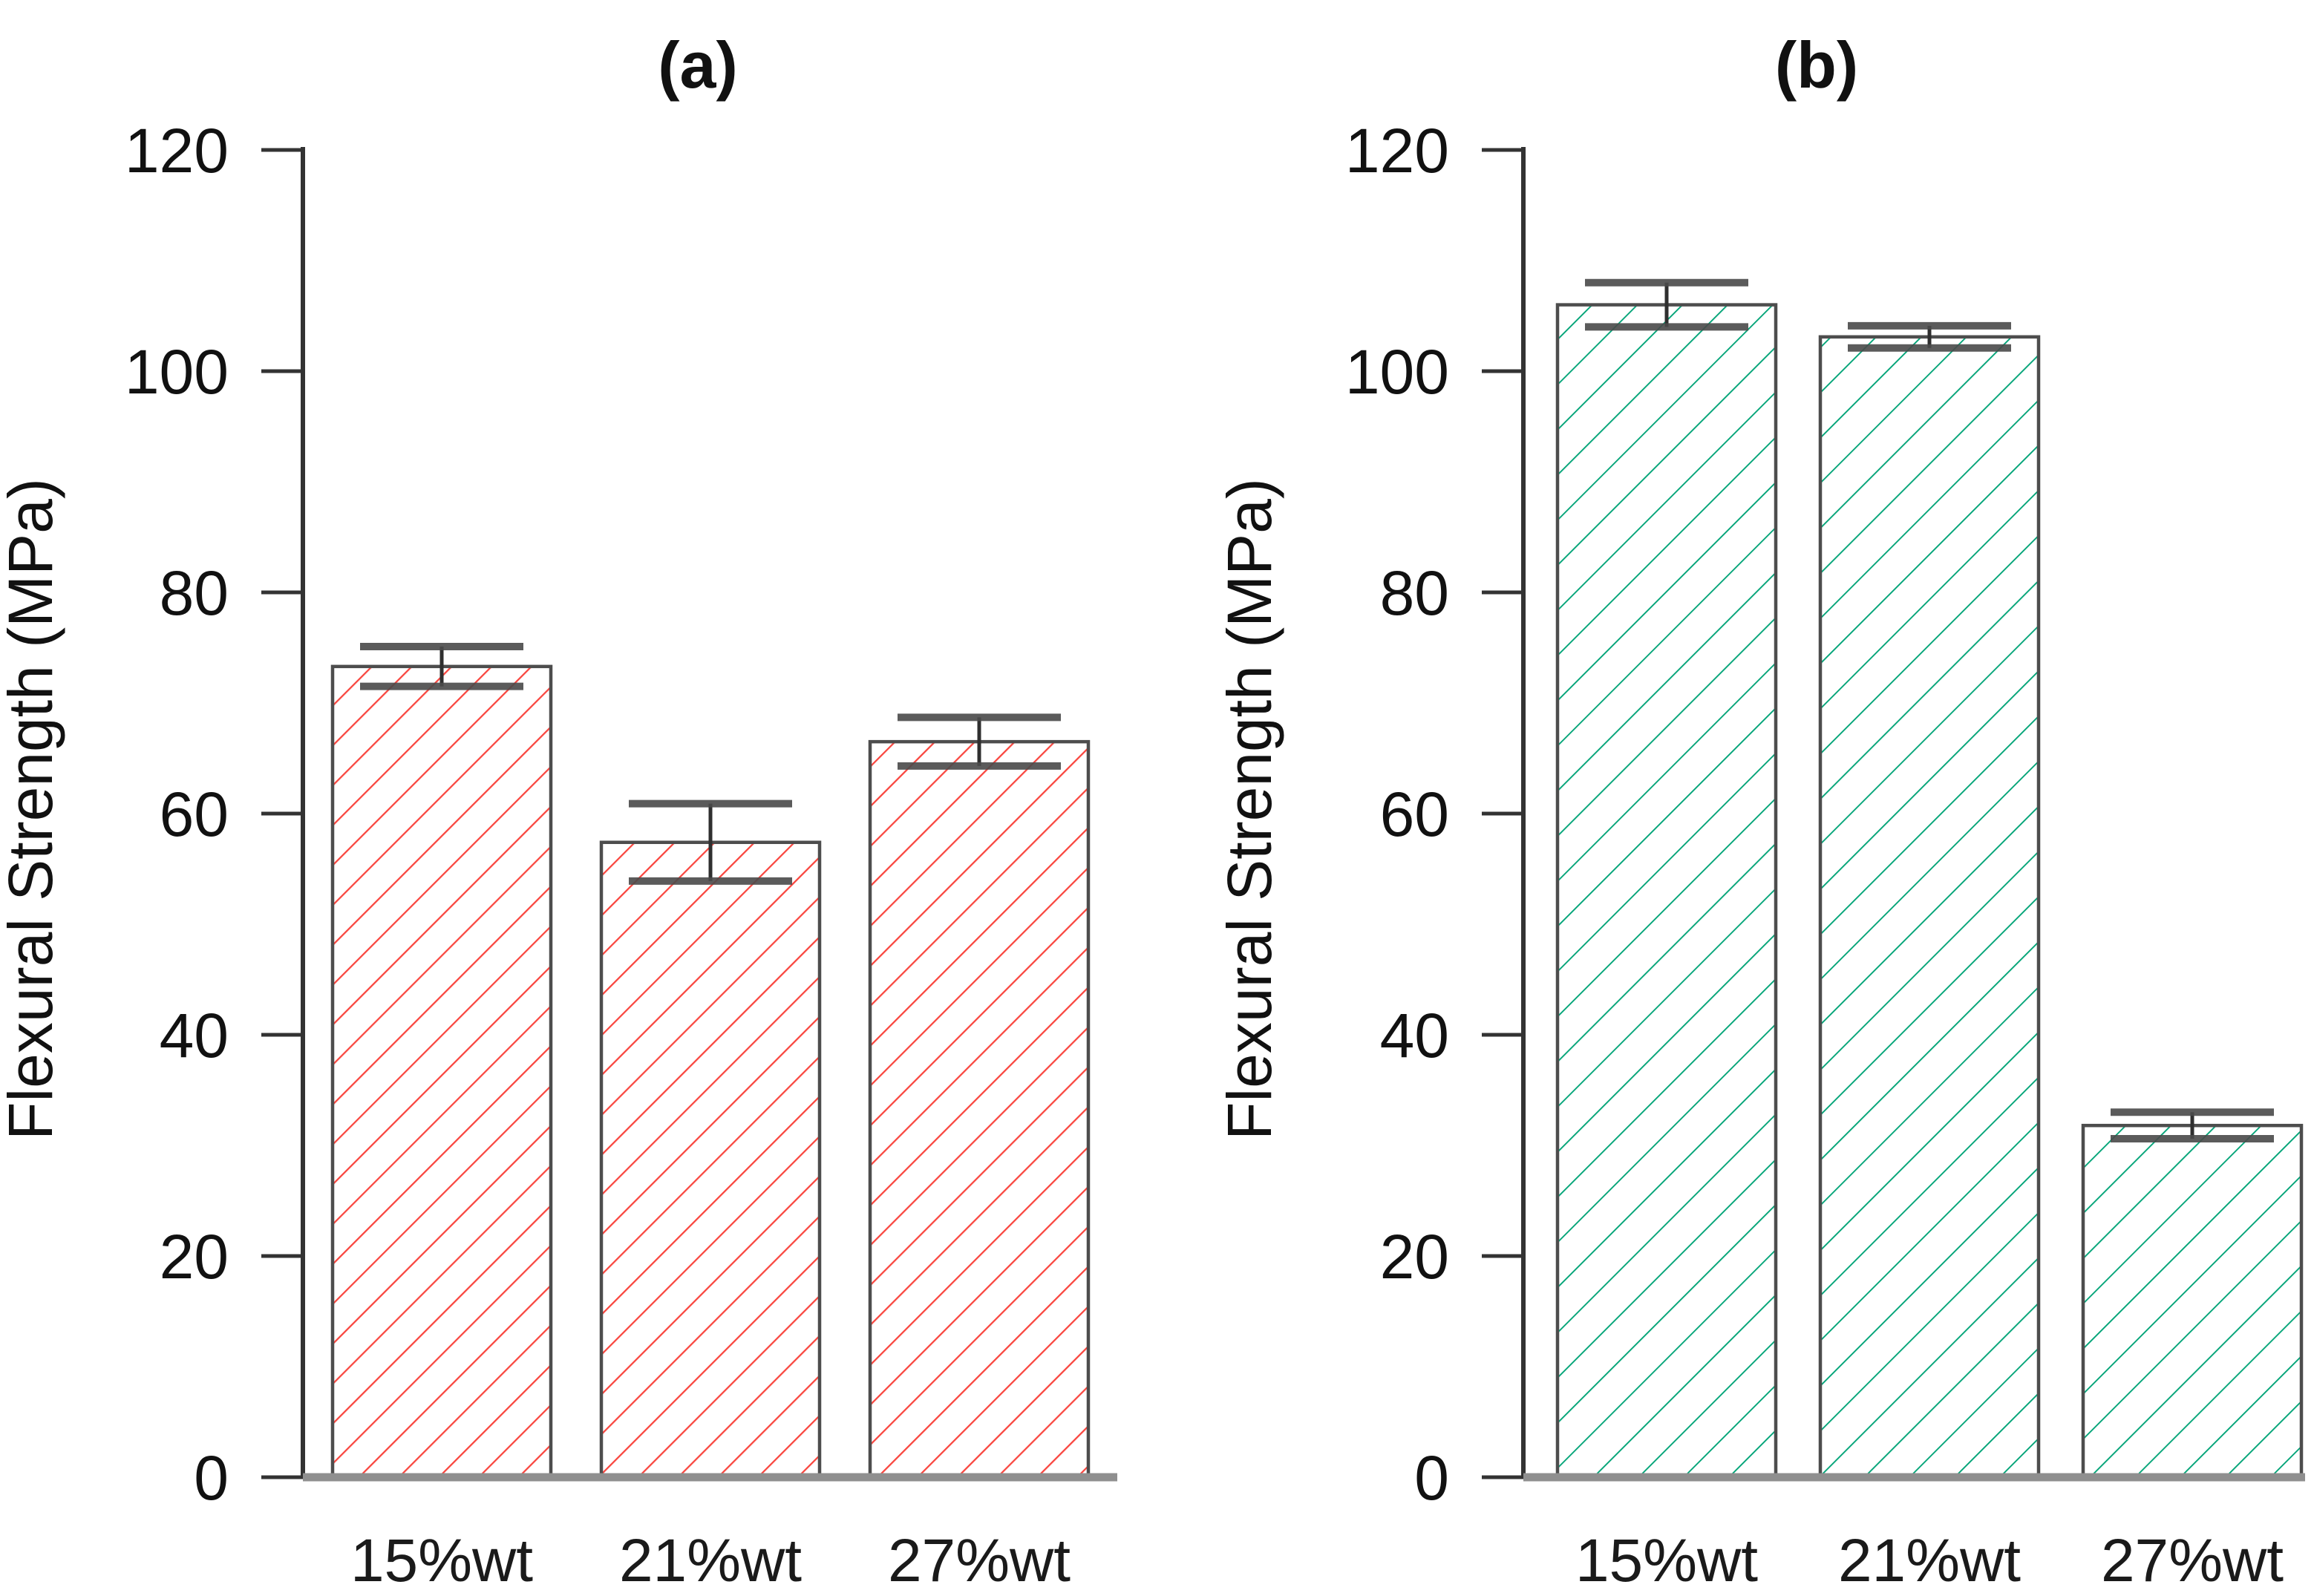 The width and height of the screenshot is (2314, 1596). Describe the element at coordinates (32, 809) in the screenshot. I see `panel-a-ylabel: Flexural Strength (MPa)` at that location.